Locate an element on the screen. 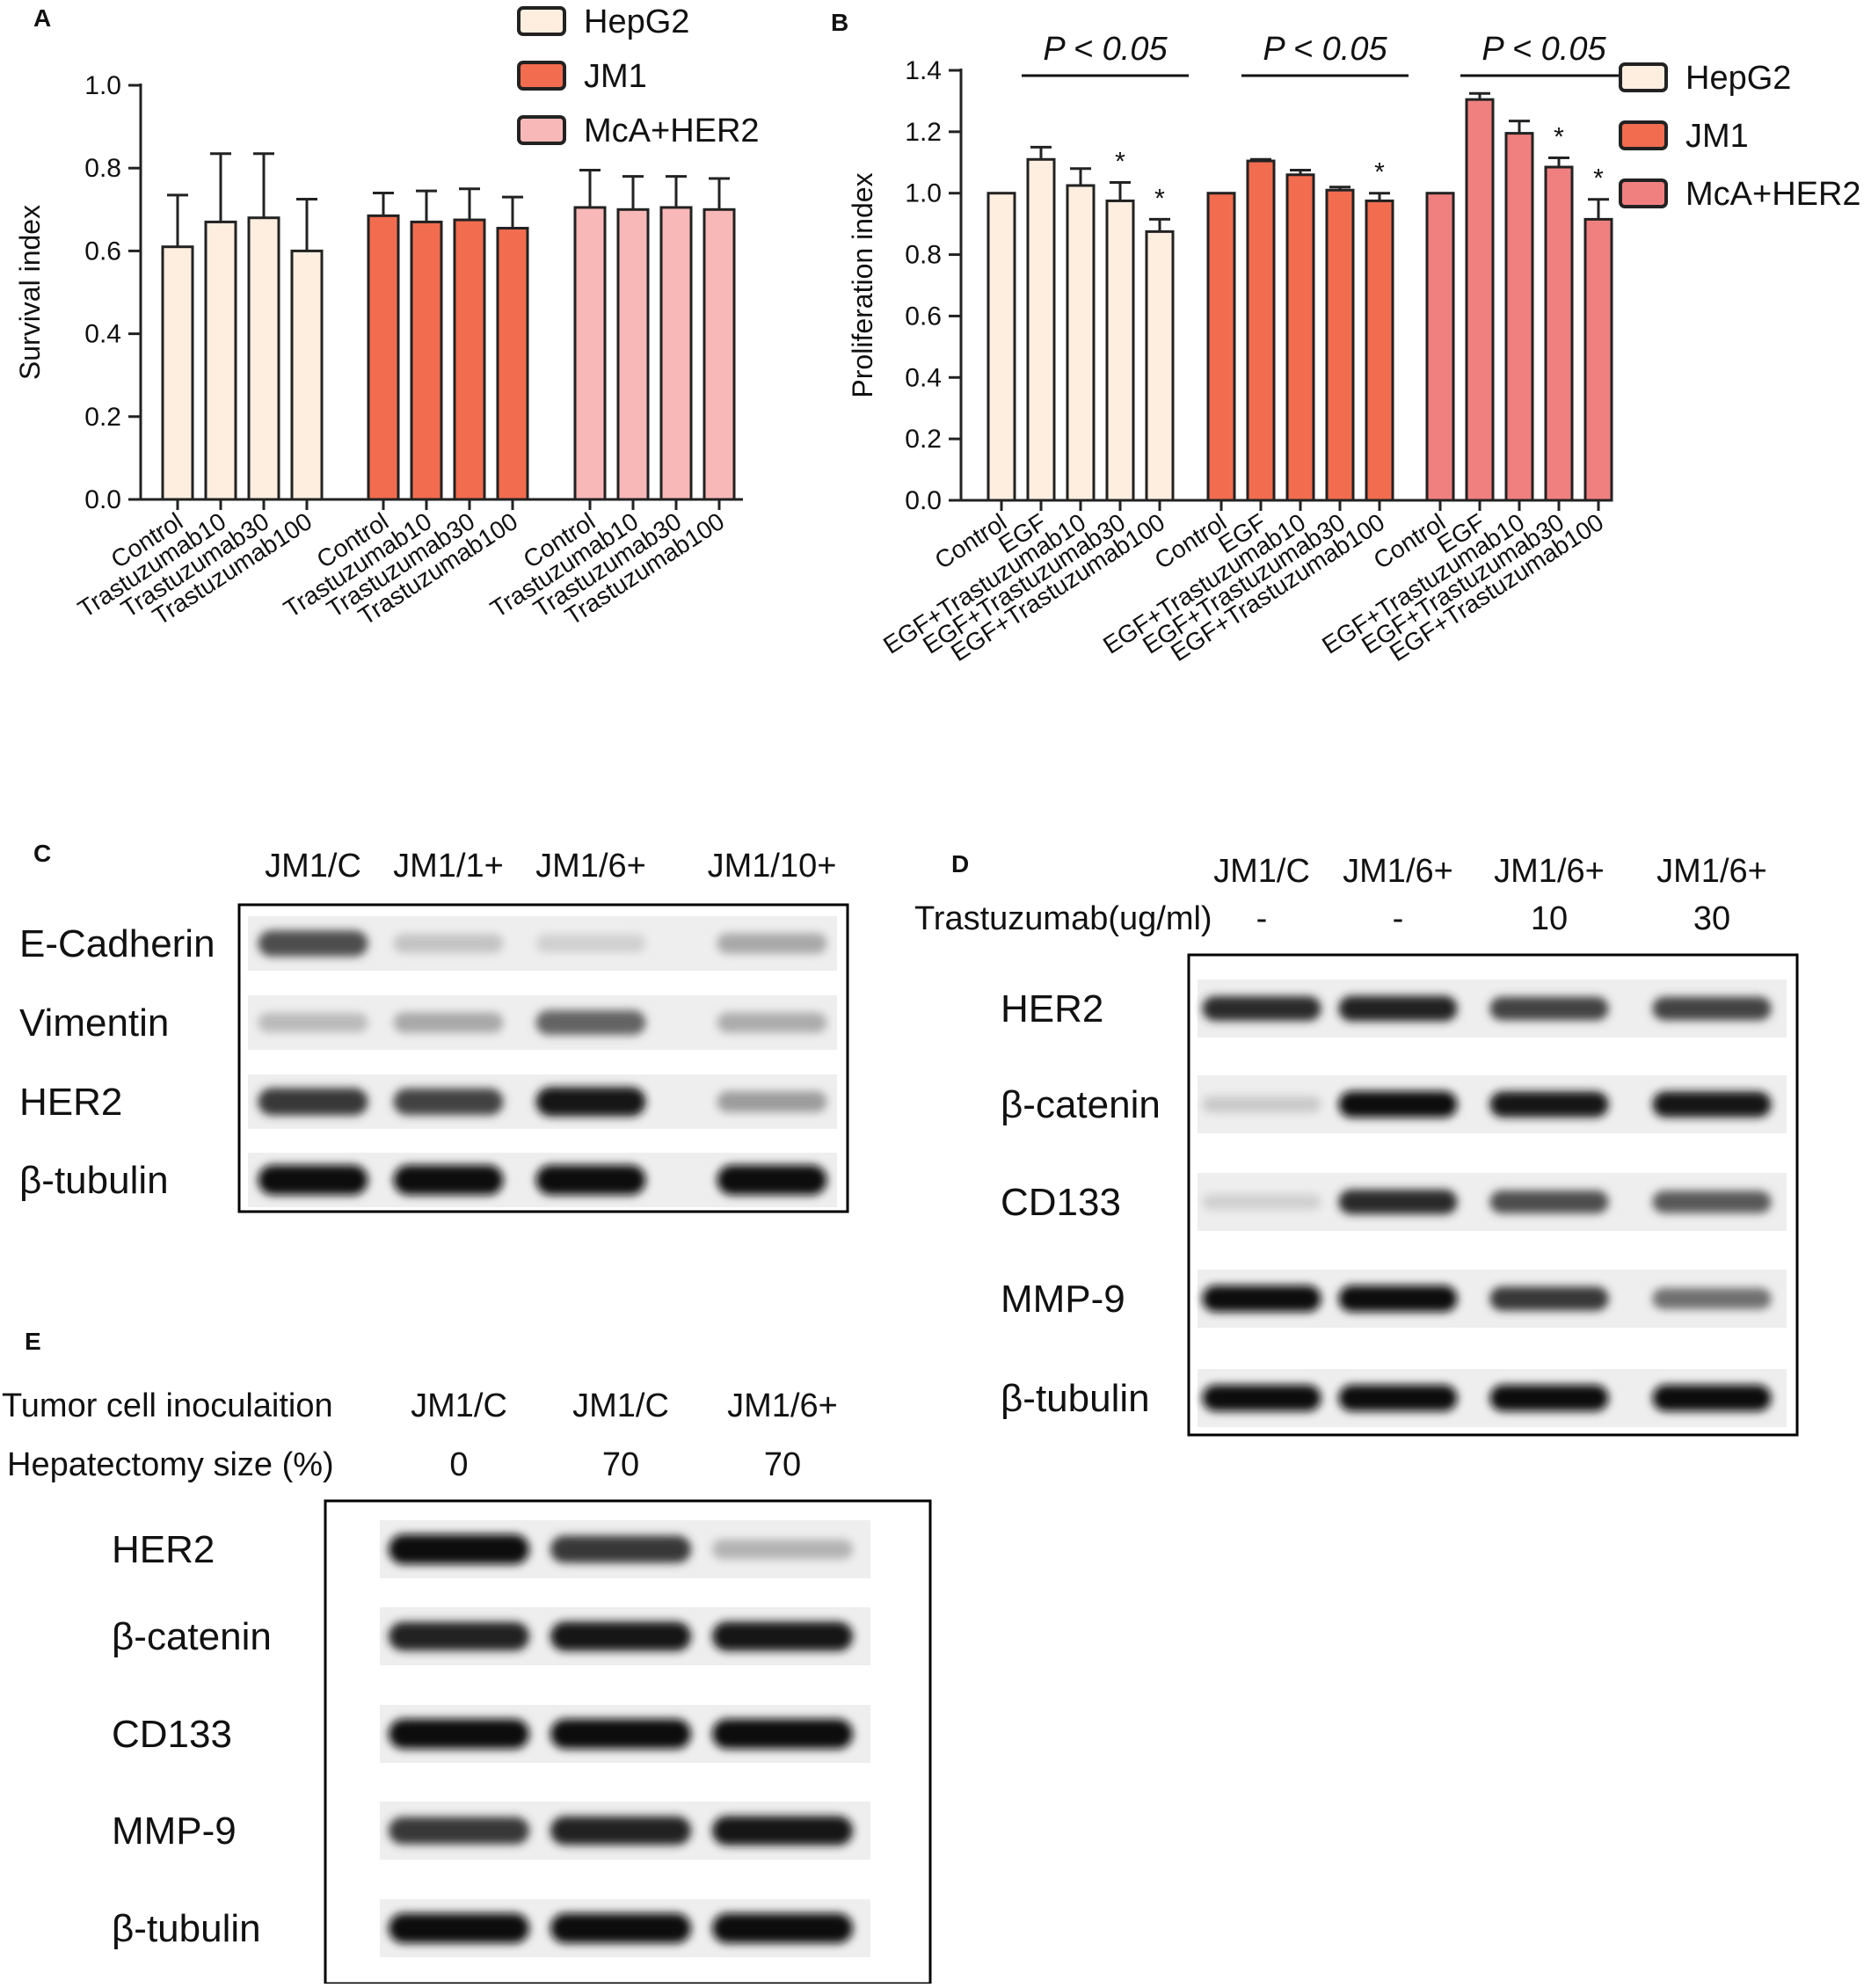 This screenshot has width=1871, height=1988. panel-b-legend: HepG2 JM1 McA+HER2 is located at coordinates (1740, 136).